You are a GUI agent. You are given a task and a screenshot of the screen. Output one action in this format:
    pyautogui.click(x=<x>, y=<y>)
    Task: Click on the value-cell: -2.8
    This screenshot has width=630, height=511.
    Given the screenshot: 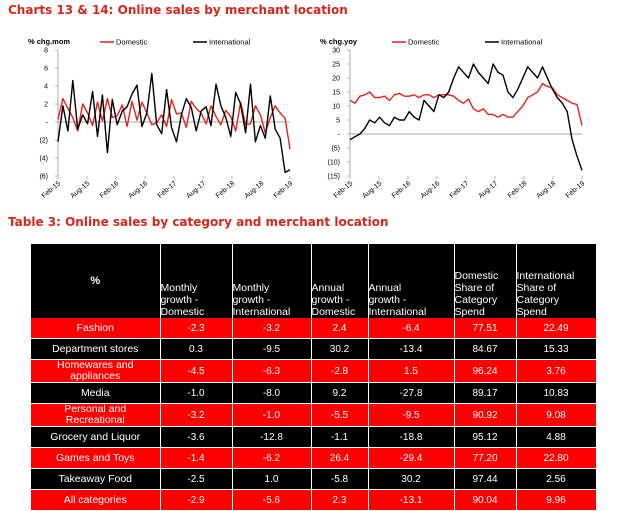 What is the action you would take?
    pyautogui.click(x=340, y=371)
    